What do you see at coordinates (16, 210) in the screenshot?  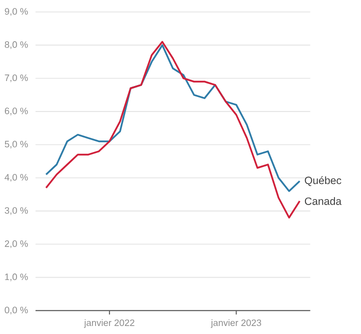 I see `y-tick-label: 3,0 %` at bounding box center [16, 210].